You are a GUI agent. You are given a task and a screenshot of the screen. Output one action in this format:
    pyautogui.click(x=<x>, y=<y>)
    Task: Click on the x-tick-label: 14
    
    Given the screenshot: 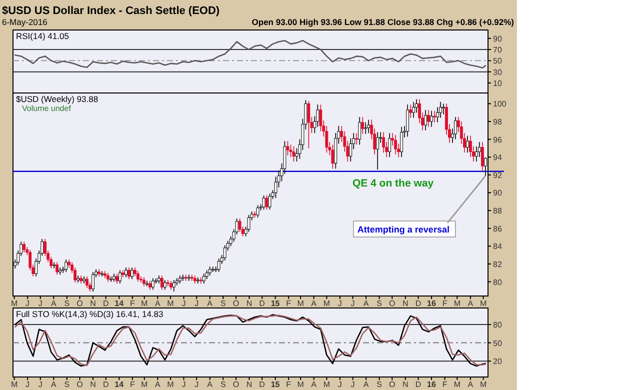 What is the action you would take?
    pyautogui.click(x=119, y=384)
    